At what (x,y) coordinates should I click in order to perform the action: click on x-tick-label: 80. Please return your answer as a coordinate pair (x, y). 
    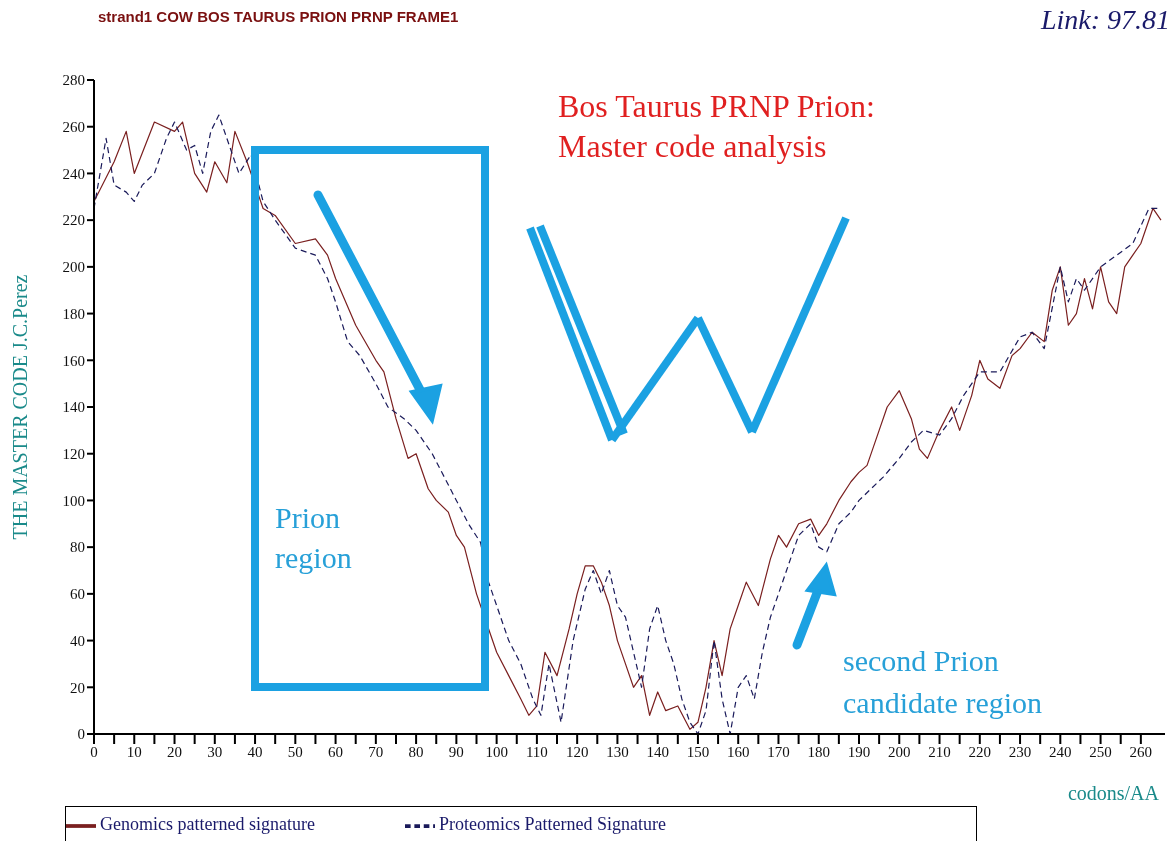
    Looking at the image, I should click on (416, 751).